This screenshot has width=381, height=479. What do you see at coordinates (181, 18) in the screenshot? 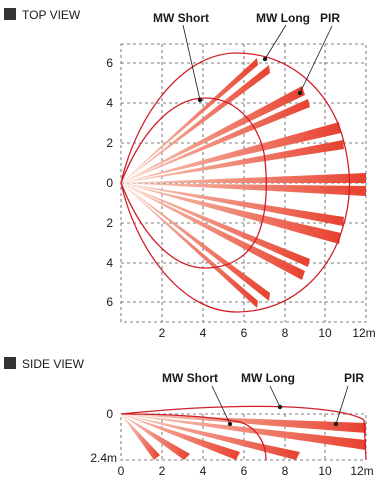
I see `top-view-mw-short-label: MW Short` at bounding box center [181, 18].